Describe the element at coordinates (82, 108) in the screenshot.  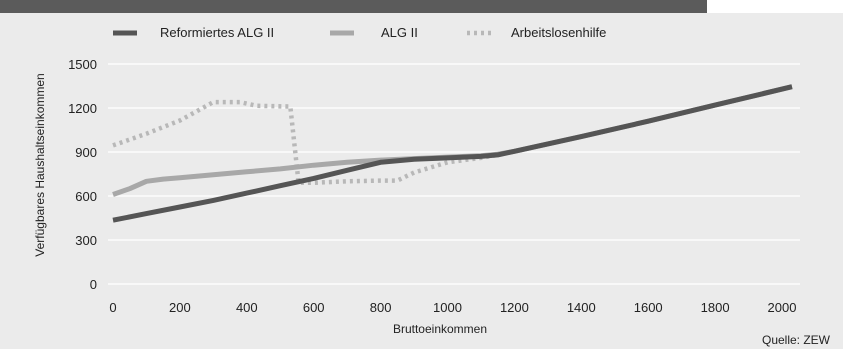
I see `y-tick-label-1200: 1200` at that location.